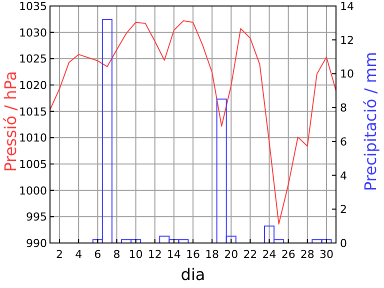 The image size is (384, 288). What do you see at coordinates (326, 254) in the screenshot?
I see `x-tick-label: 30` at bounding box center [326, 254].